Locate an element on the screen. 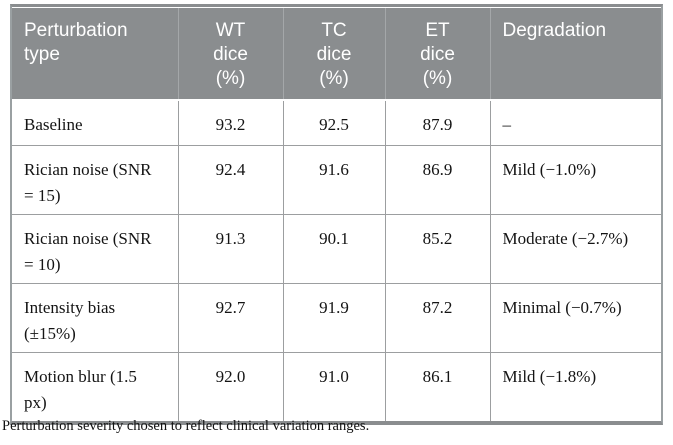 Image resolution: width=673 pixels, height=445 pixels. table-cell: Intensity bias (±15%) is located at coordinates (95, 318).